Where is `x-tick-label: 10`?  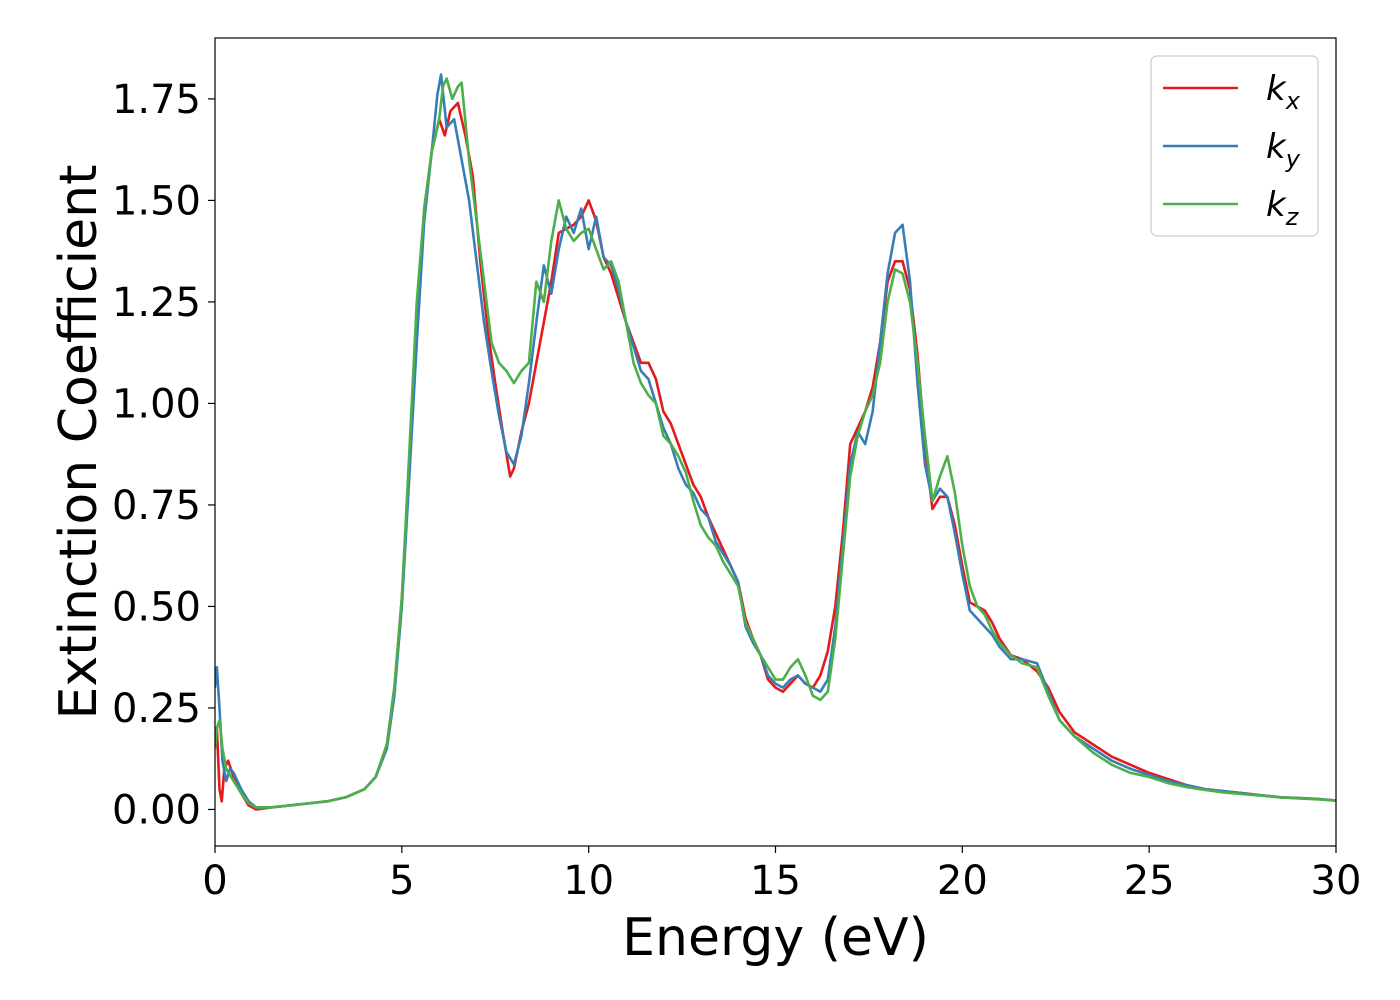 x-tick-label: 10 is located at coordinates (588, 881).